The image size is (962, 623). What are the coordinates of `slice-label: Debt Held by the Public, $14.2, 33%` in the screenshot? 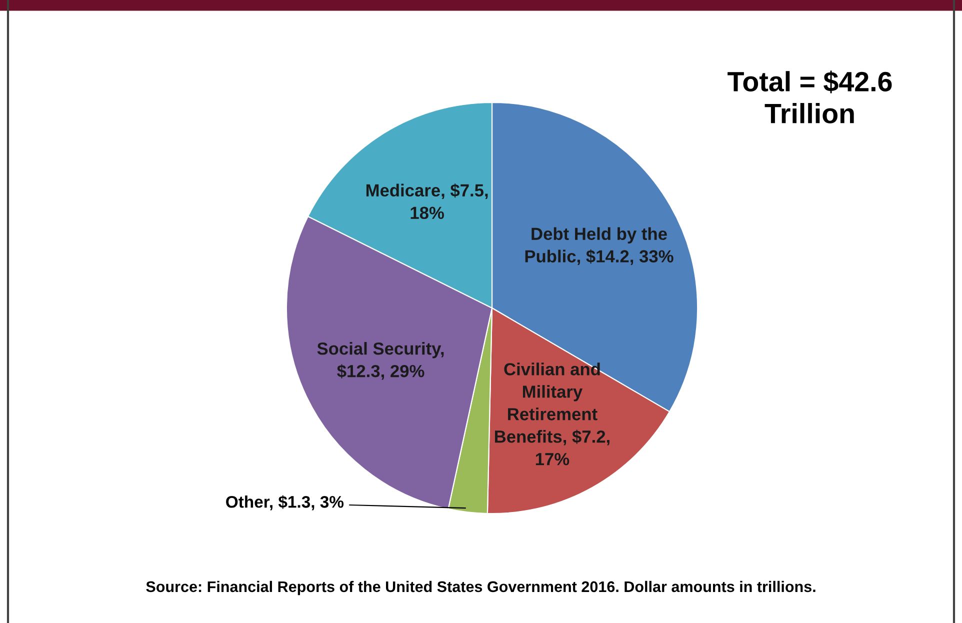 It's located at (599, 246).